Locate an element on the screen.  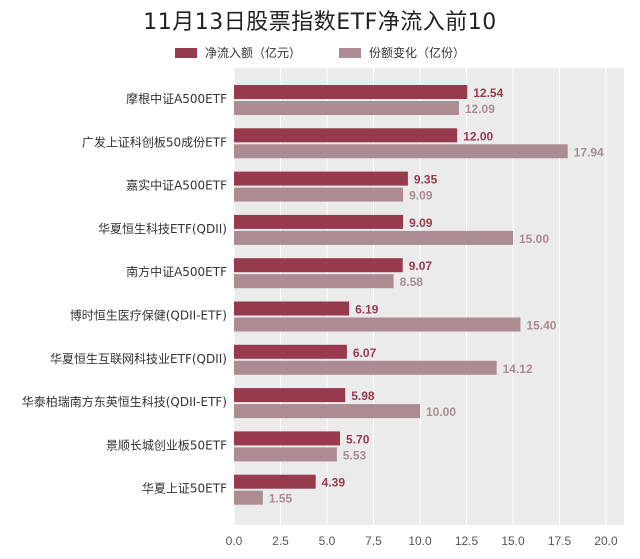
data-label-net-inflow: 5.98 is located at coordinates (363, 396).